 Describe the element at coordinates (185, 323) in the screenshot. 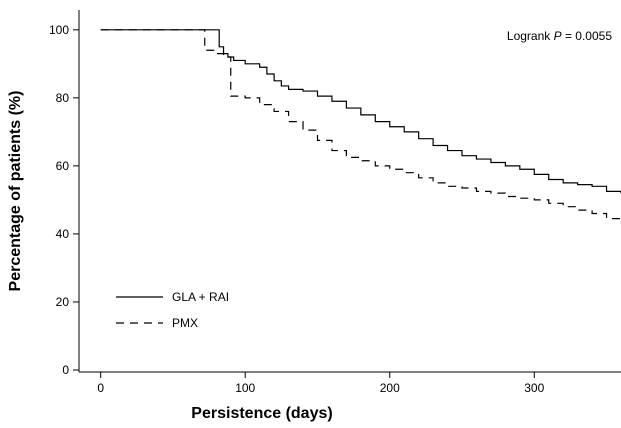

I see `legend-label-pmx: PMX` at that location.